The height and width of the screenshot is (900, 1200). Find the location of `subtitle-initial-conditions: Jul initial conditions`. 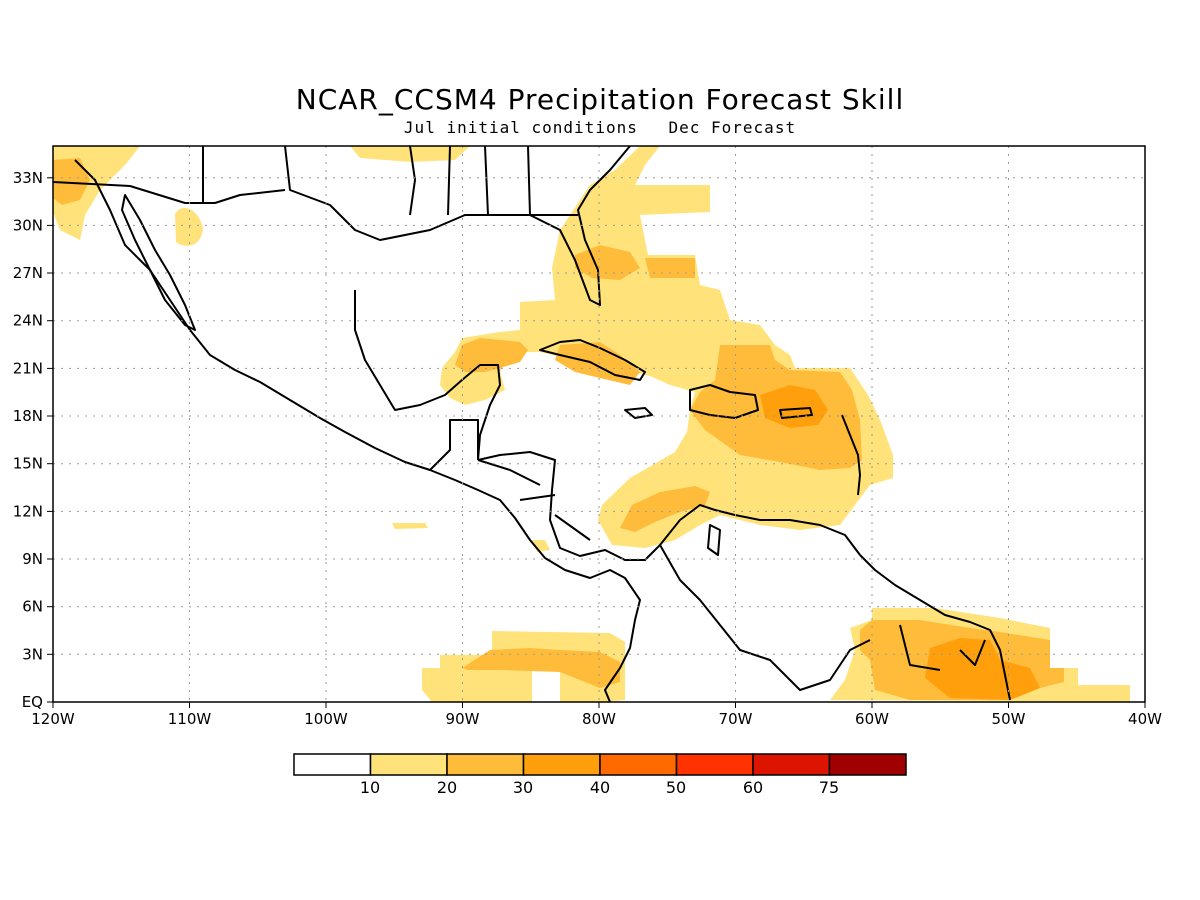

subtitle-initial-conditions: Jul initial conditions is located at coordinates (520, 127).